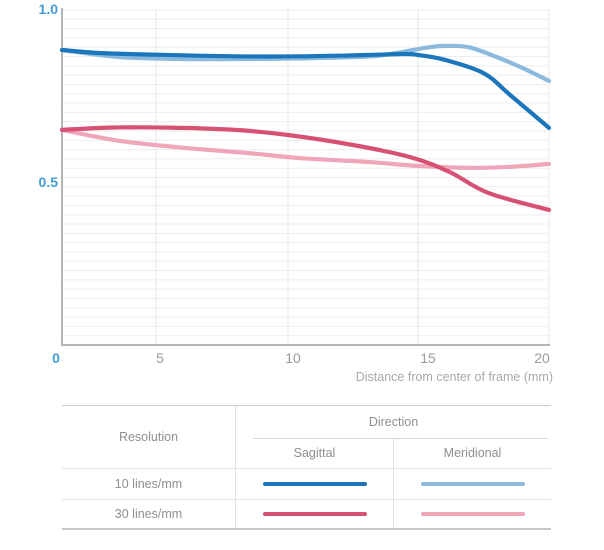 The image size is (604, 550). I want to click on swatch-10lines-sagittal, so click(314, 484).